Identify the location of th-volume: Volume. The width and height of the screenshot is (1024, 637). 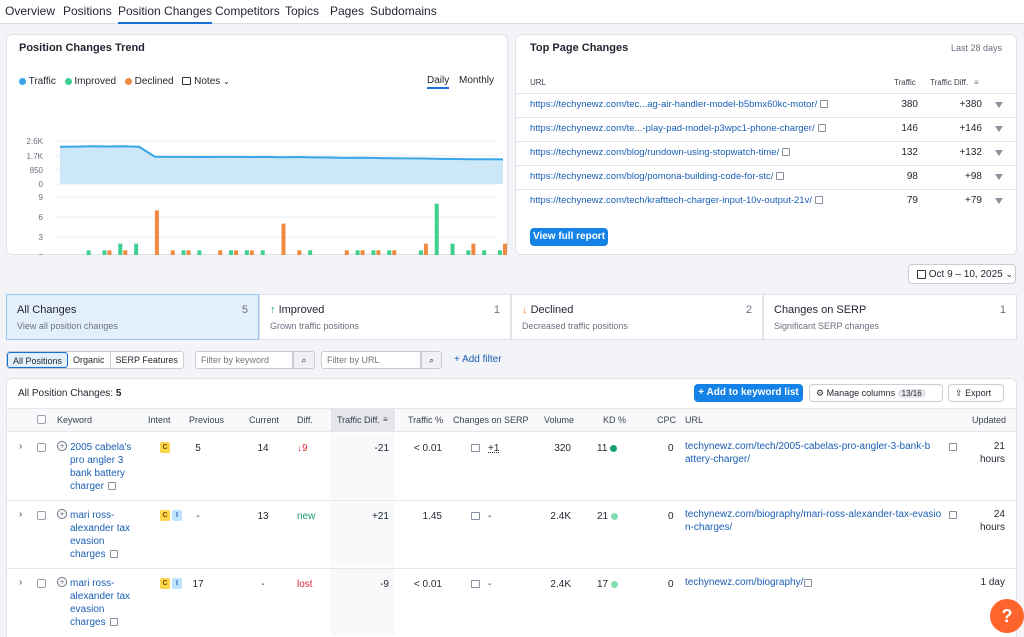
(559, 420).